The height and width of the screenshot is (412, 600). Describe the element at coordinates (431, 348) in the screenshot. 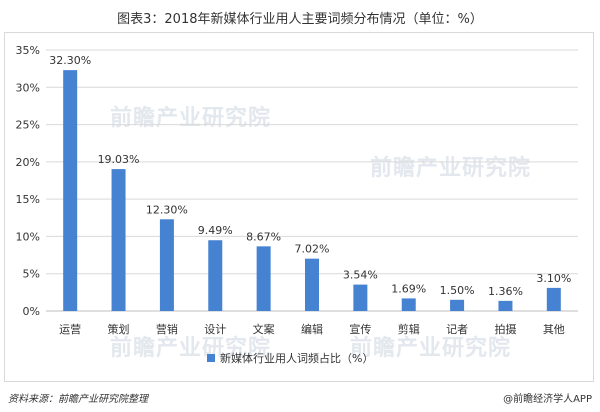

I see `watermark-4: 前瞻产业研究院` at that location.